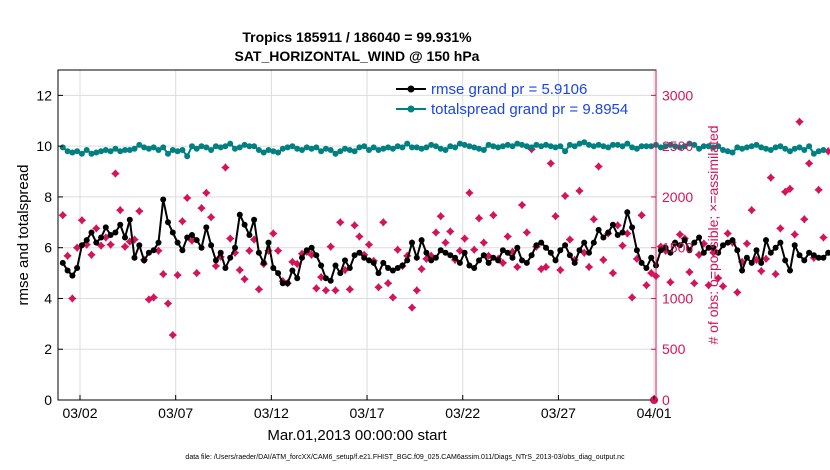 This screenshot has height=470, width=830. I want to click on y-tick-label: 6, so click(48, 248).